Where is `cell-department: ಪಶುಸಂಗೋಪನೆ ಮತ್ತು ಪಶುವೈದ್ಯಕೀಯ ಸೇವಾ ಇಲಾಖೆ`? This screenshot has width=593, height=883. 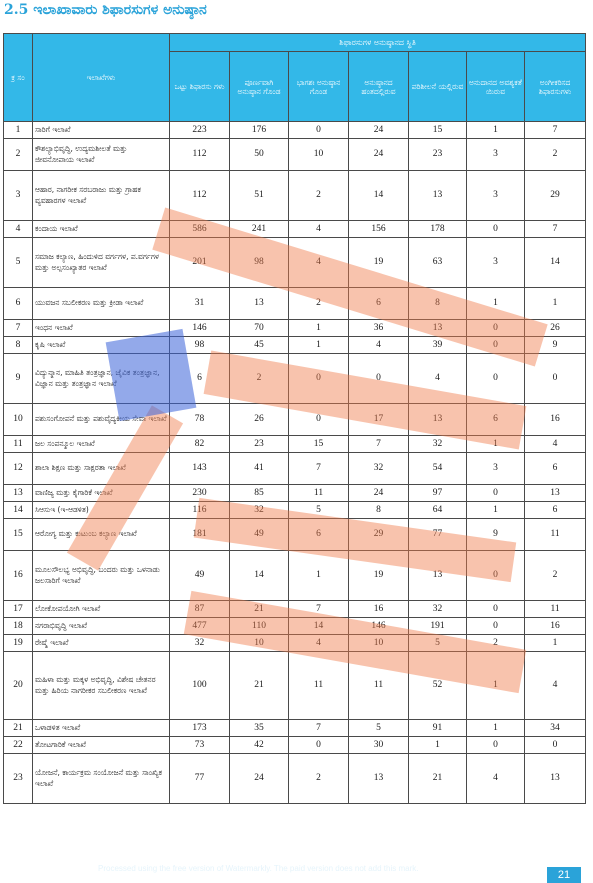
cell-department: ಪಶುಸಂಗೋಪನೆ ಮತ್ತು ಪಶುವೈದ್ಯಕೀಯ ಸೇವಾ ಇಲಾಖೆ is located at coordinates (101, 419).